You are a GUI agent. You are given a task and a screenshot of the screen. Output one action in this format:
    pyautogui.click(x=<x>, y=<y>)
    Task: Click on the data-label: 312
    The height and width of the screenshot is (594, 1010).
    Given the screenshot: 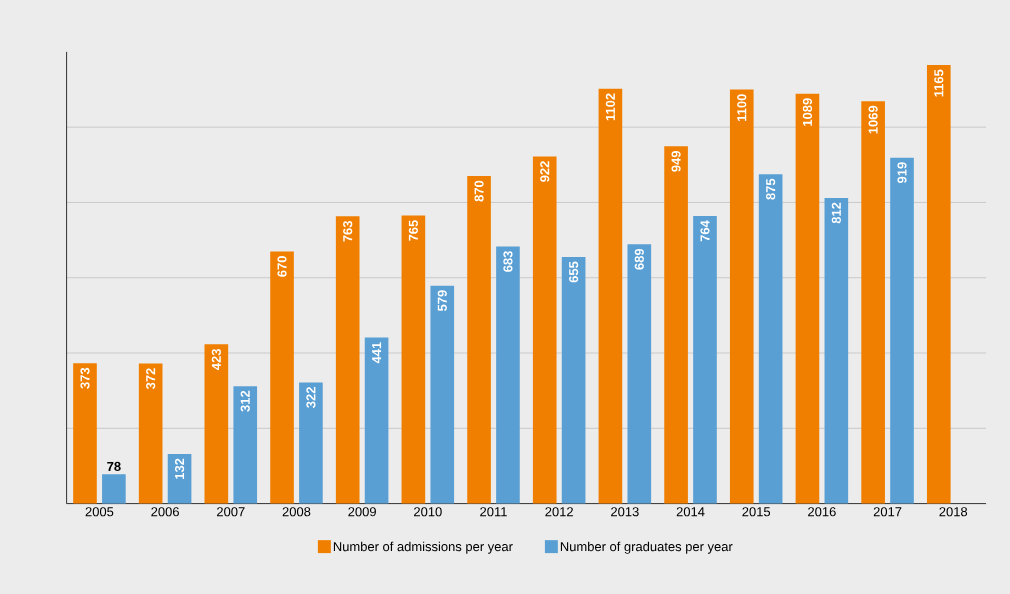 What is the action you would take?
    pyautogui.click(x=245, y=401)
    